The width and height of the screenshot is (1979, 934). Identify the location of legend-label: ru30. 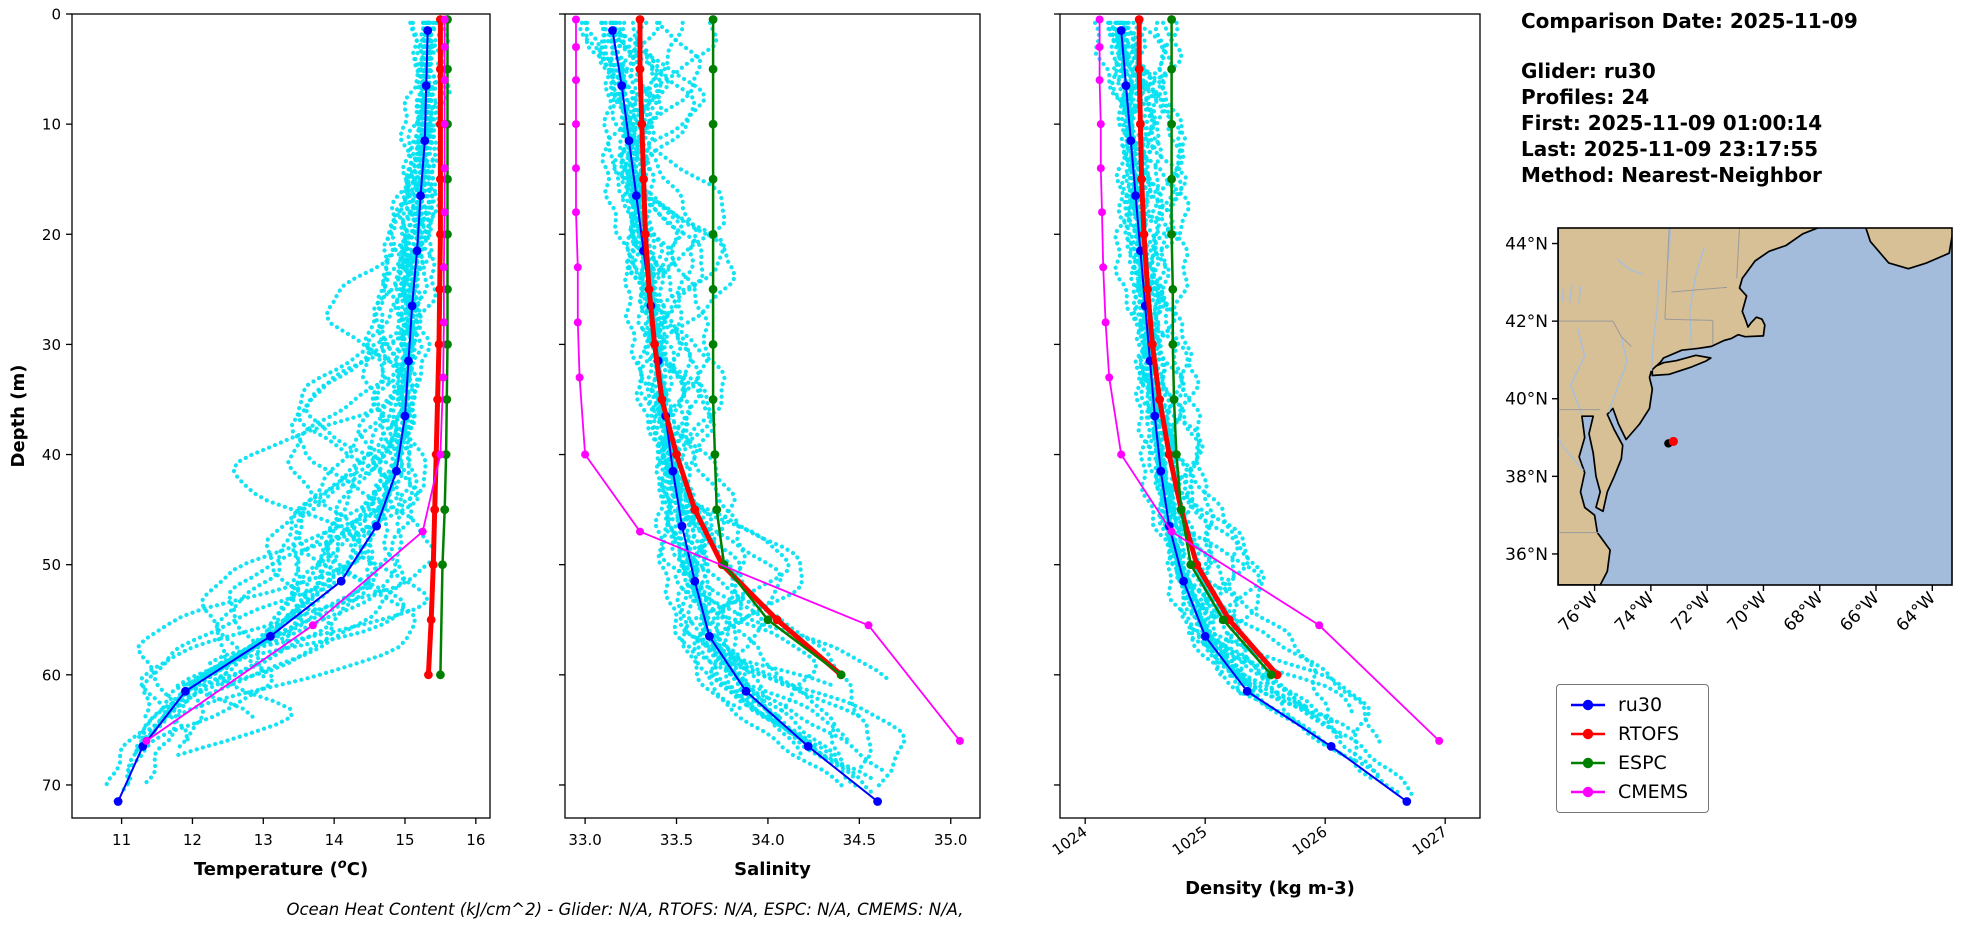
(1640, 705).